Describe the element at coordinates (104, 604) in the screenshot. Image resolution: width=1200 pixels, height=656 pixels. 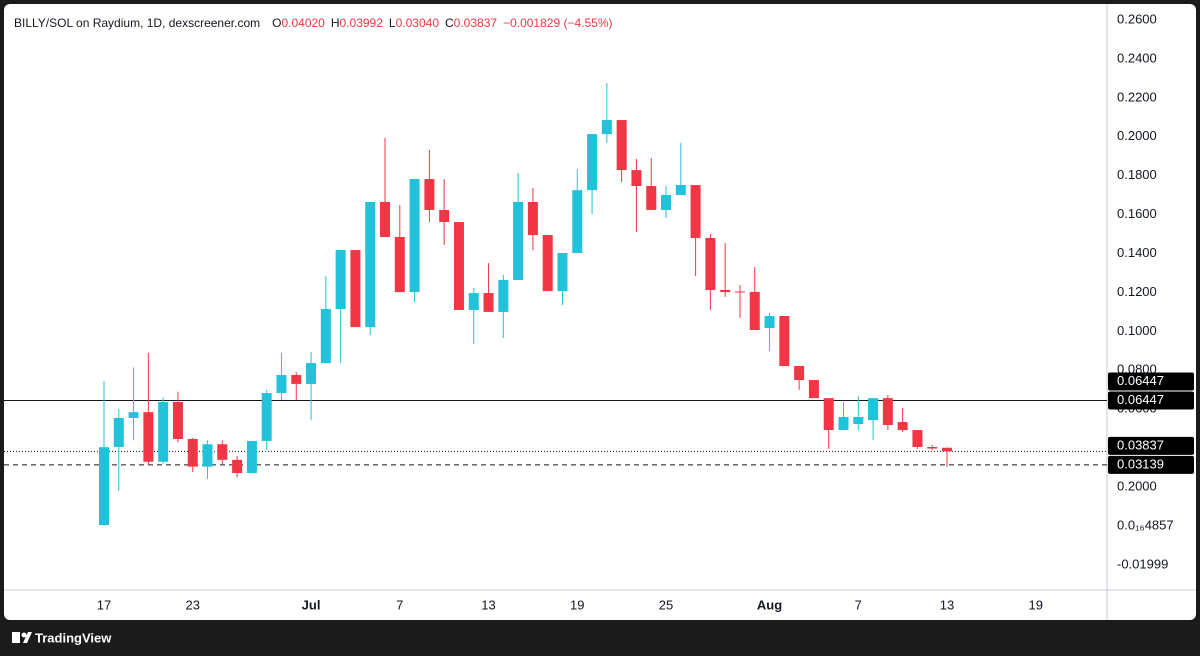
I see `x-tick-label: 17` at that location.